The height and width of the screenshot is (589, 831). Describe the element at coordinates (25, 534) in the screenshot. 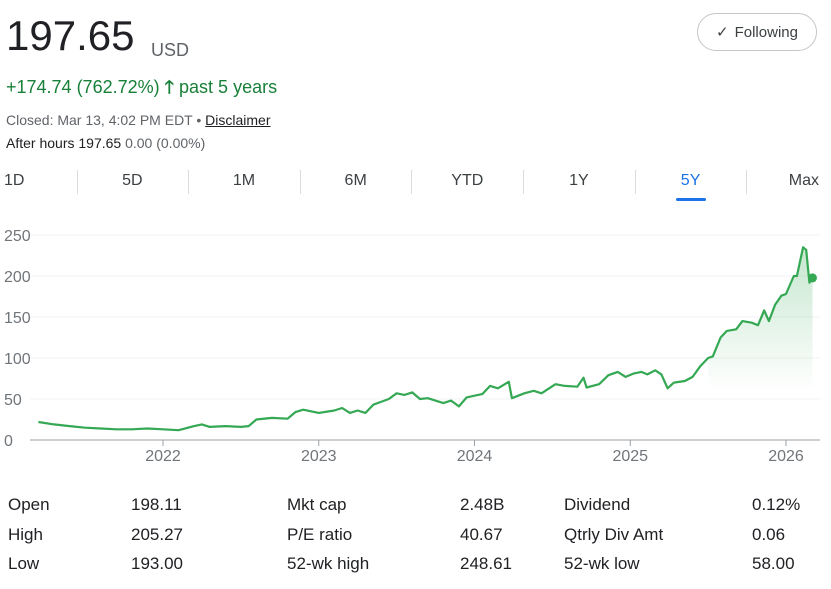

I see `stat-label: High` at that location.